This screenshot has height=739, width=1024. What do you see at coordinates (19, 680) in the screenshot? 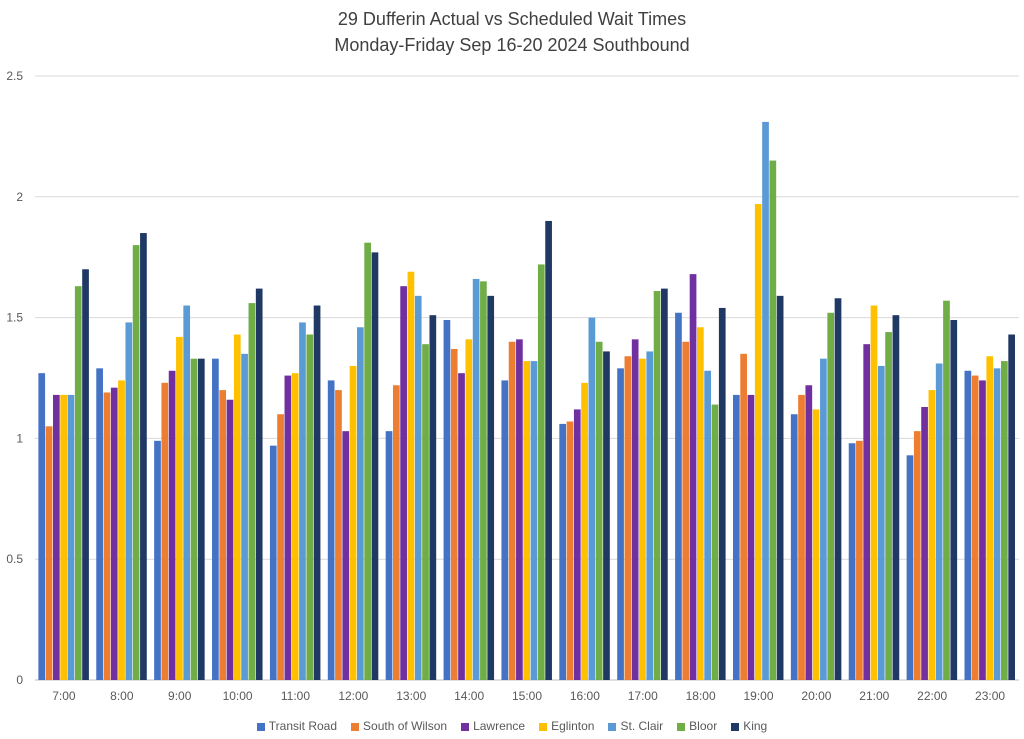
I see `y-tick-label: 0` at bounding box center [19, 680].